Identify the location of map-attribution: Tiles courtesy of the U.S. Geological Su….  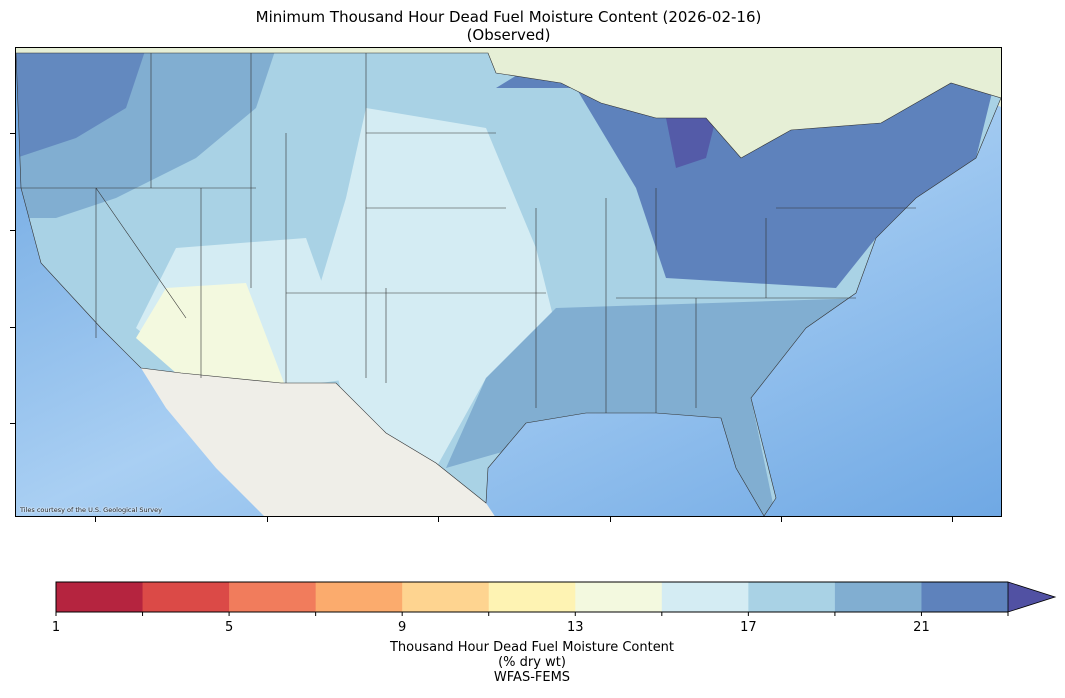
(91, 510).